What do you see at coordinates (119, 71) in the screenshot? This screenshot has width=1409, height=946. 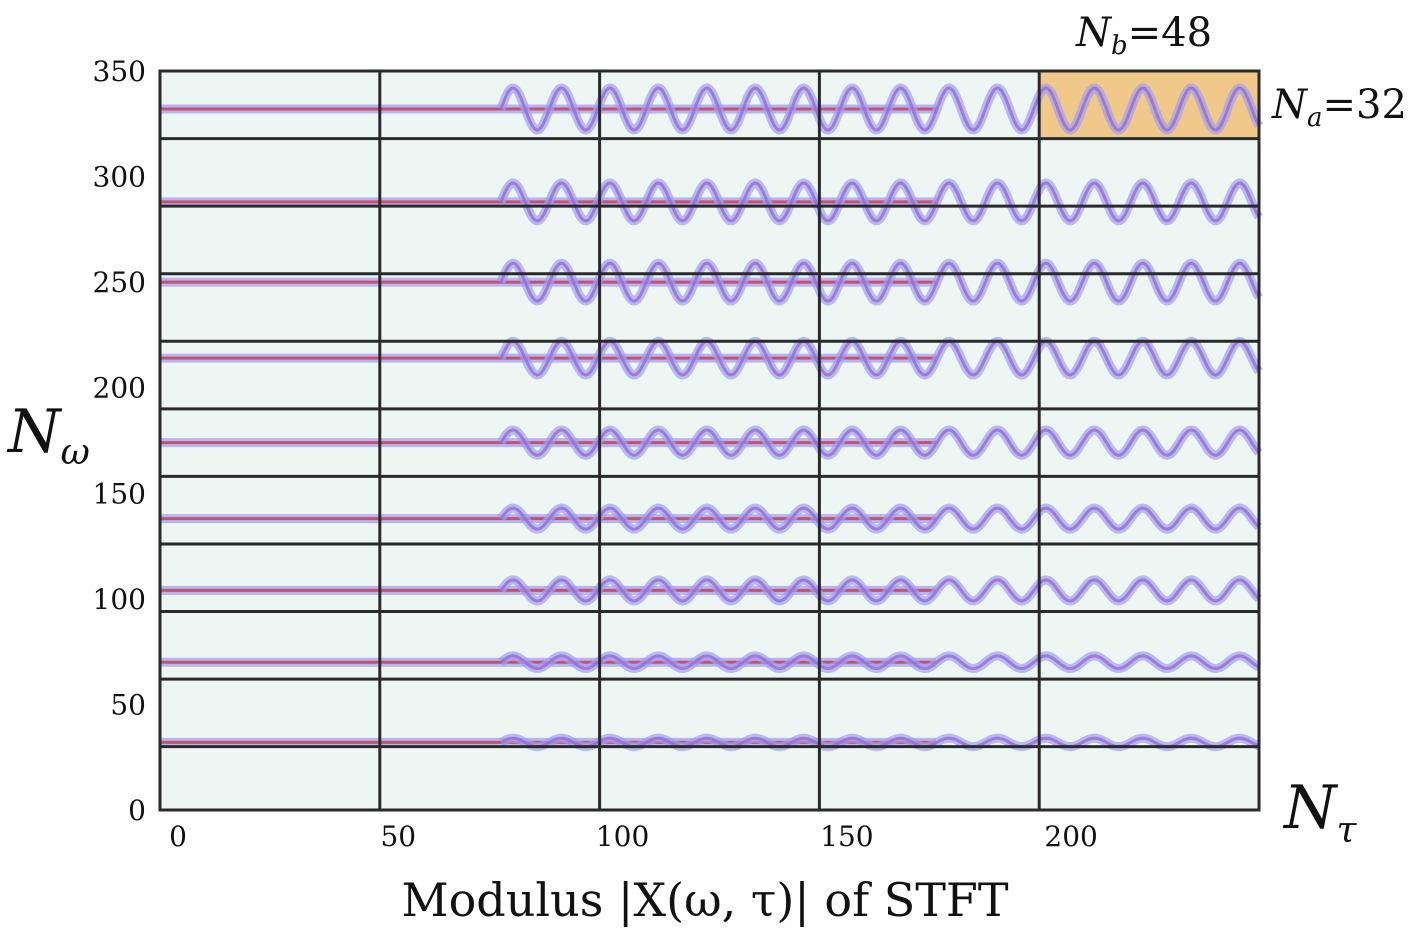 I see `y-tick-label: 350` at bounding box center [119, 71].